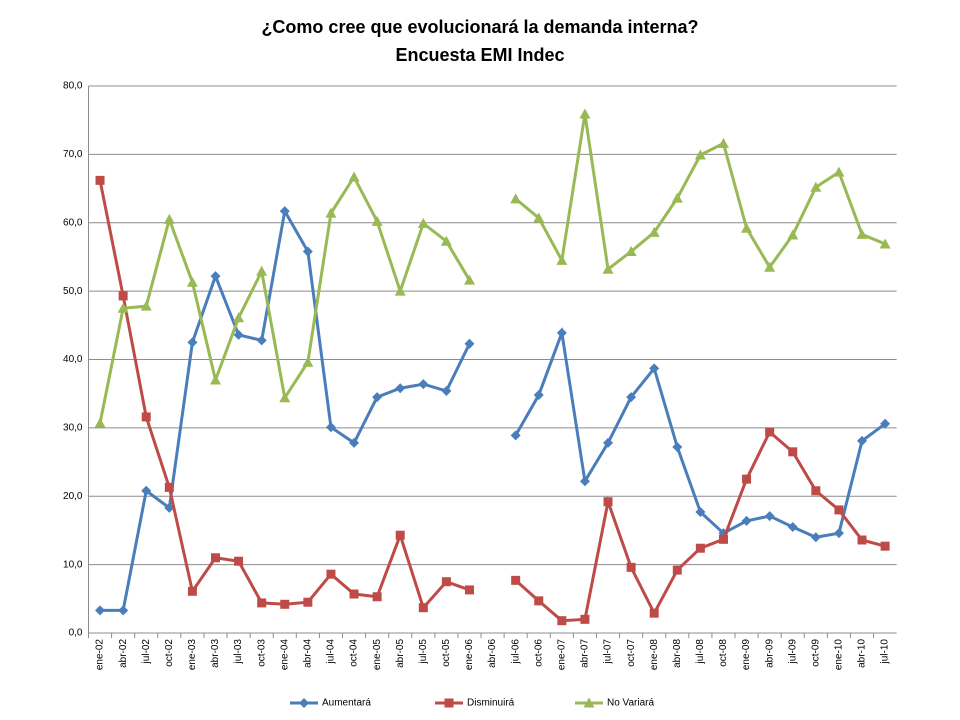  I want to click on x-tick-label: oct-04, so click(354, 653).